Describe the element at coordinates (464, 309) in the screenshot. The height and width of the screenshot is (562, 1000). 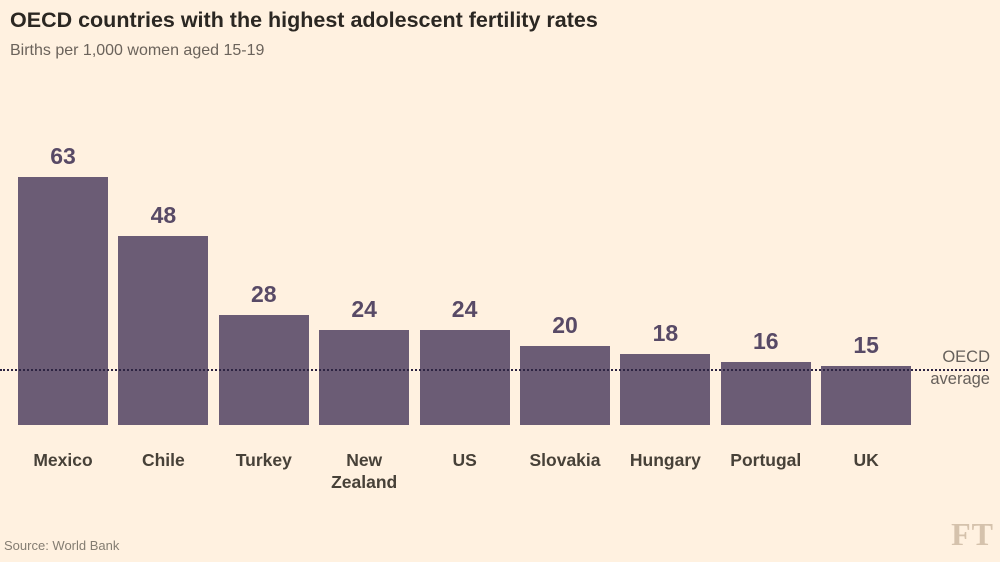
I see `value-label-us: 24` at that location.